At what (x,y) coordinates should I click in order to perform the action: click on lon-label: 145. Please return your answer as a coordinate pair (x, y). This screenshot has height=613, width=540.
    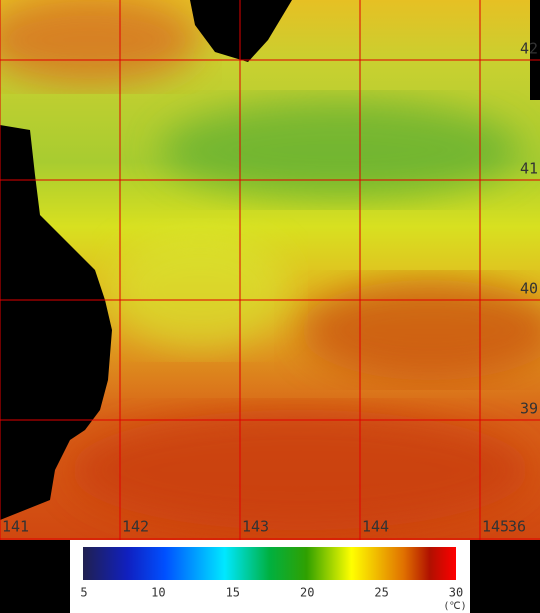
    Looking at the image, I should click on (495, 527).